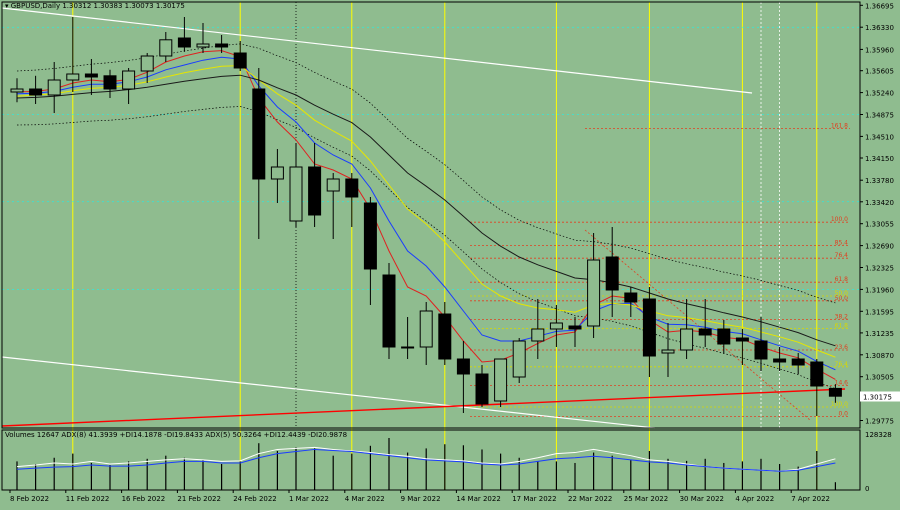  What do you see at coordinates (842, 316) in the screenshot?
I see `fib-level-label: 38.2` at bounding box center [842, 316].